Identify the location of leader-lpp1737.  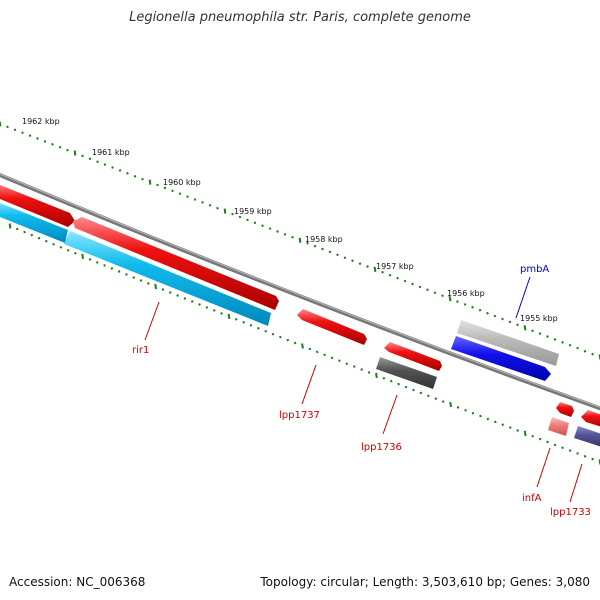
(309, 384).